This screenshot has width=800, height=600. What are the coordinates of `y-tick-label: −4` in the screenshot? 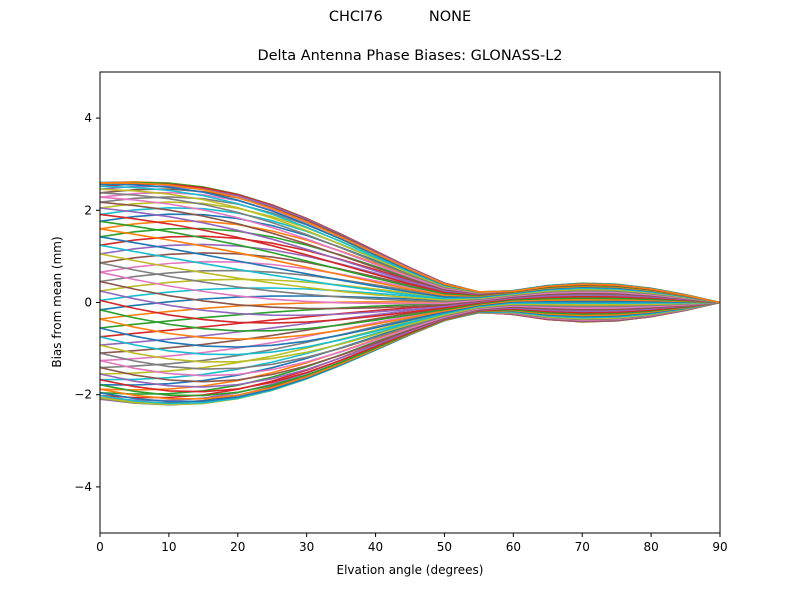 It's located at (83, 487).